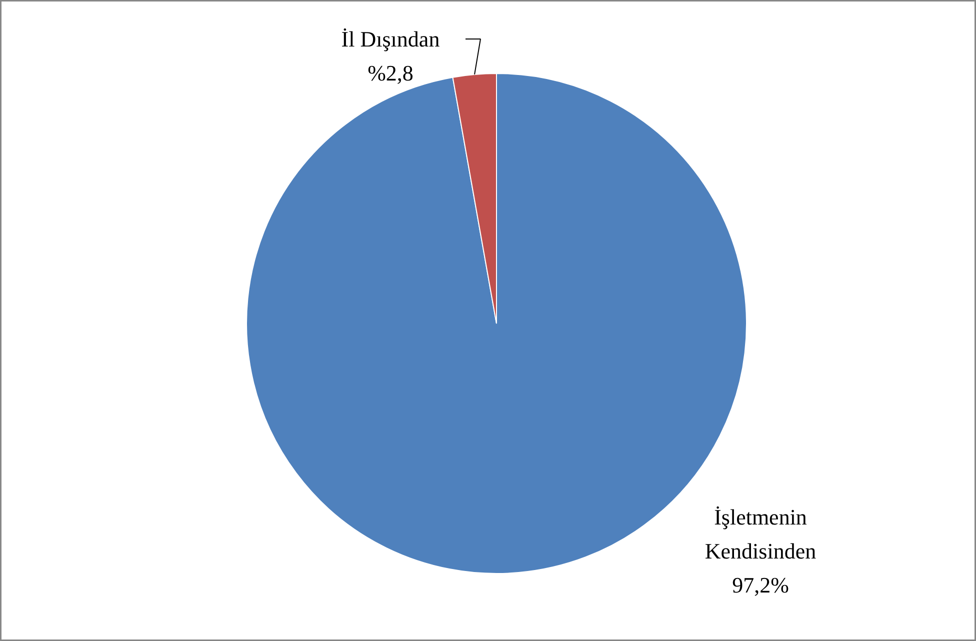  What do you see at coordinates (390, 39) in the screenshot?
I see `slice-label: İl Dışından` at bounding box center [390, 39].